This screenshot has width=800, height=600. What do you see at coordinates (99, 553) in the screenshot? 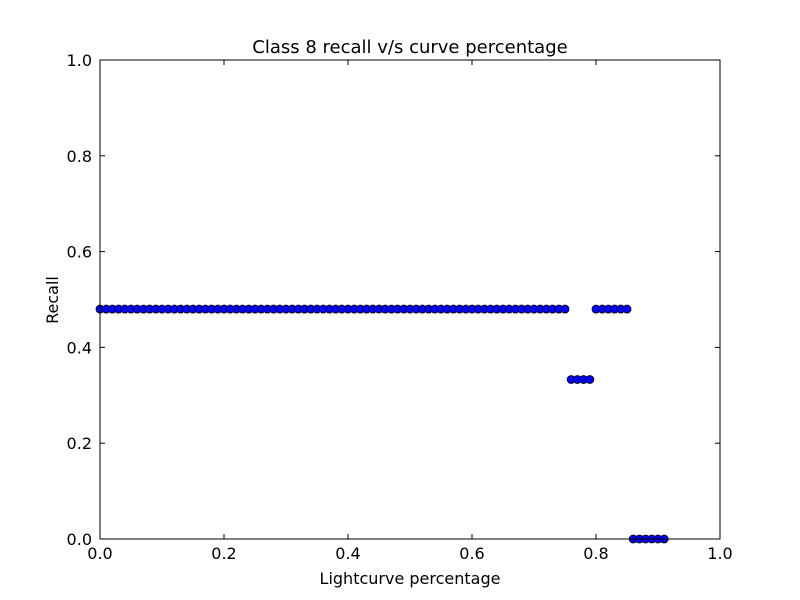
I see `x-tick-label: 0.0` at bounding box center [99, 553].